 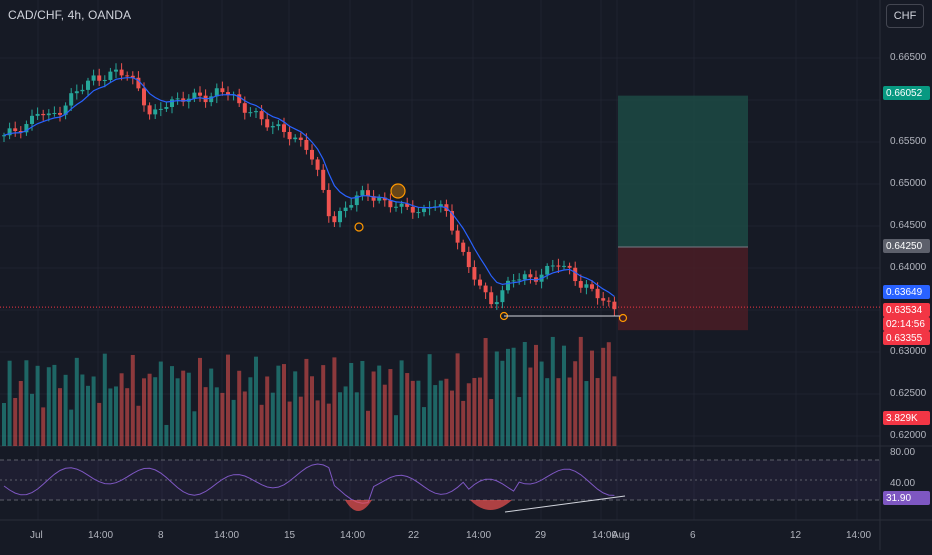 What do you see at coordinates (903, 483) in the screenshot?
I see `rsi-axis-label: 40.00` at bounding box center [903, 483].